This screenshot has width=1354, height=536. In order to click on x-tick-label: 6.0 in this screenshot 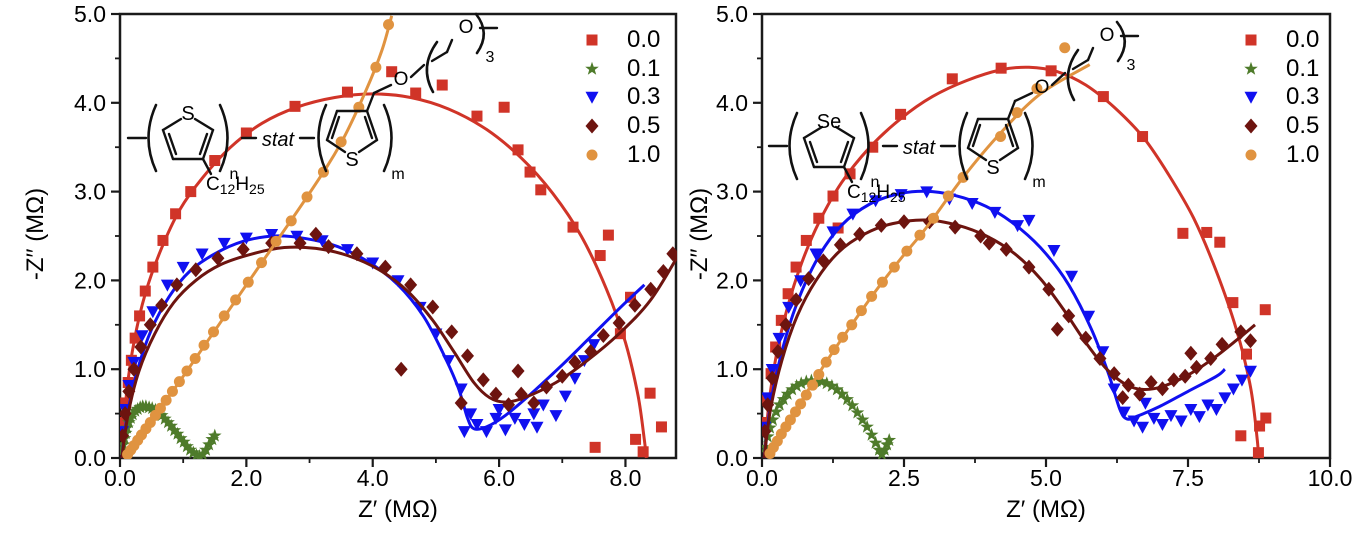, I will do `click(499, 478)`.